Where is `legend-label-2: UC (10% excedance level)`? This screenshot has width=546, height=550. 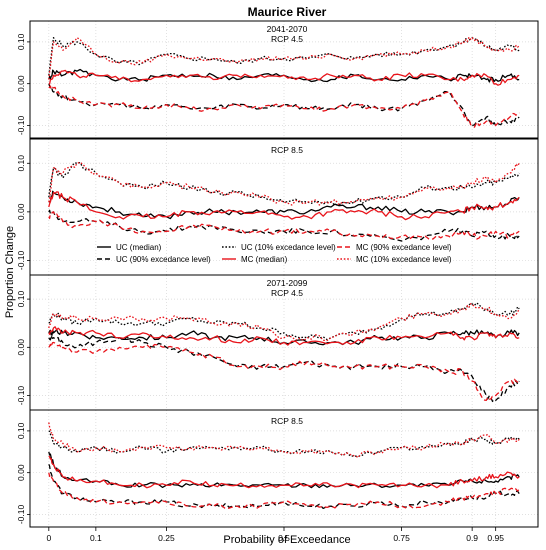 legend-label-2: UC (10% excedance level) is located at coordinates (288, 247).